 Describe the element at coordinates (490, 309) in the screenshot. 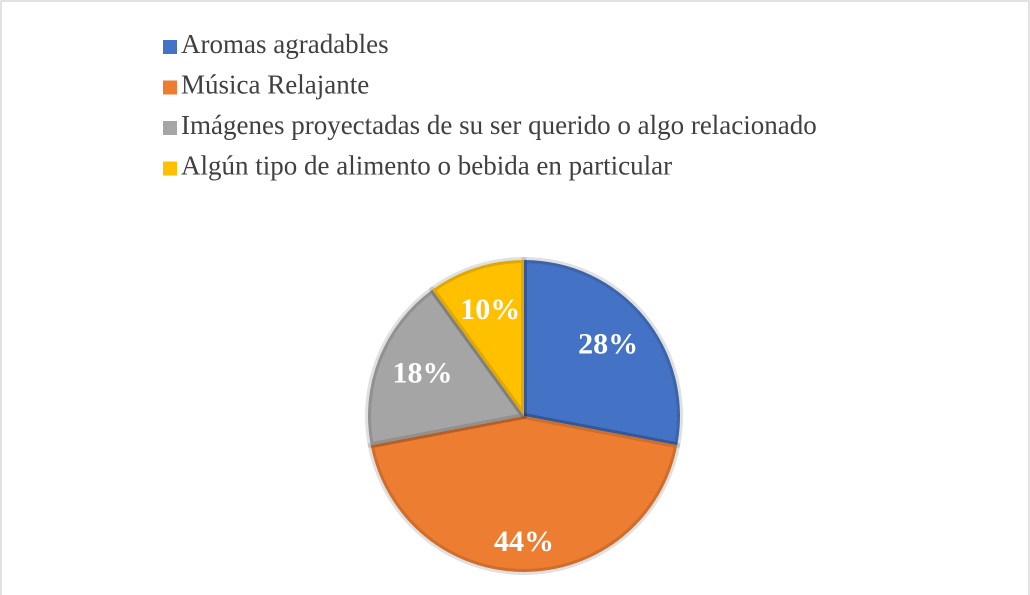

I see `data-label: 10%` at that location.